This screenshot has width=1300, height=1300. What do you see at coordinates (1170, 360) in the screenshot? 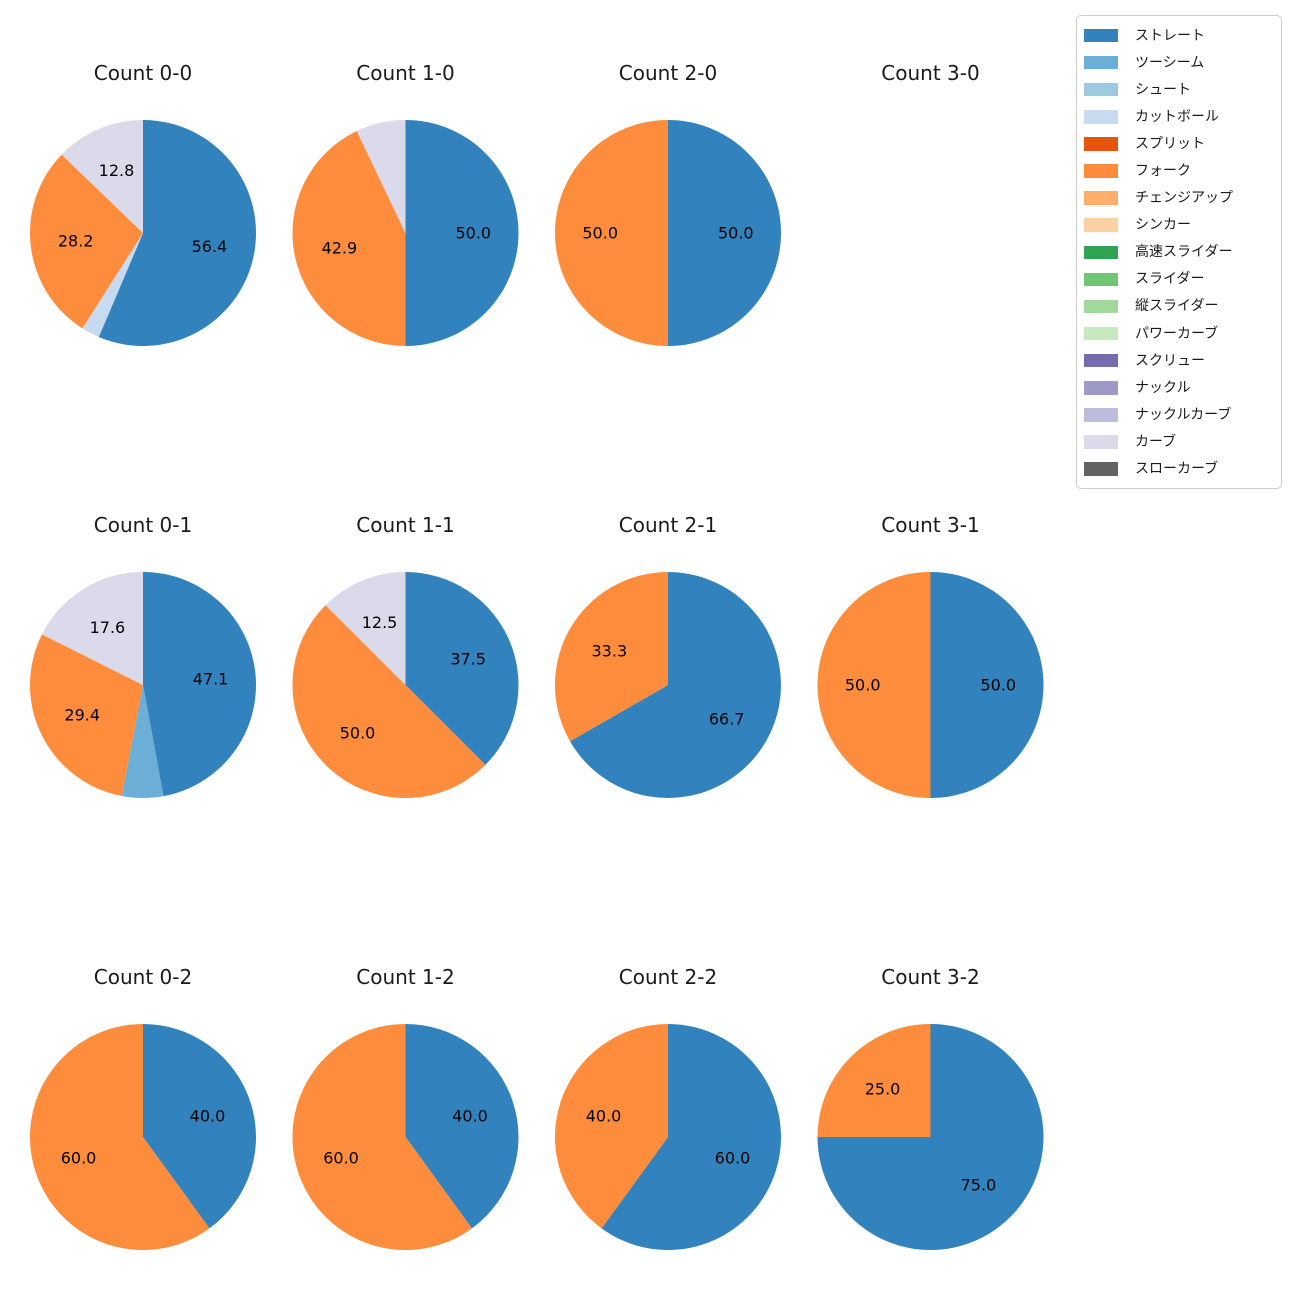
I see `legend-label: スクリュー` at bounding box center [1170, 360].